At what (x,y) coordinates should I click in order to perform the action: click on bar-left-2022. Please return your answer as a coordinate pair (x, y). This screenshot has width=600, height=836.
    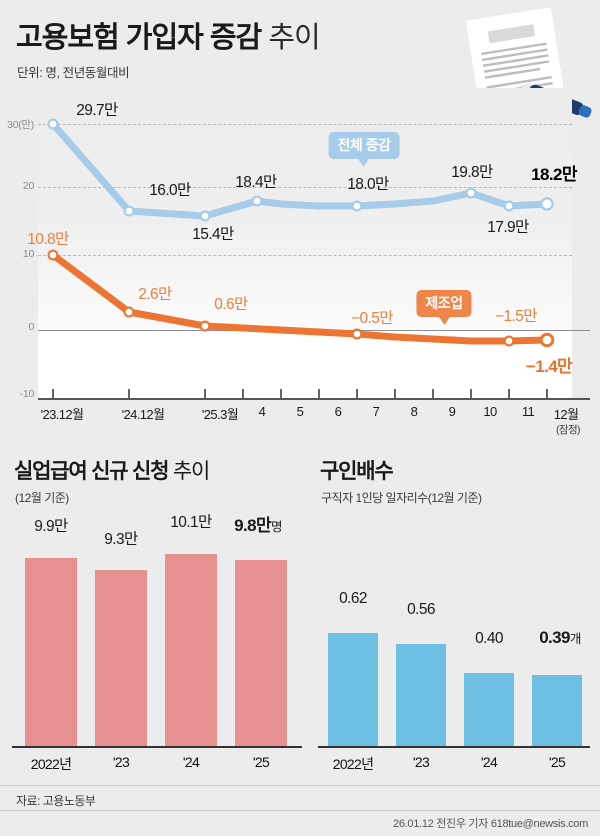
    Looking at the image, I should click on (51, 652).